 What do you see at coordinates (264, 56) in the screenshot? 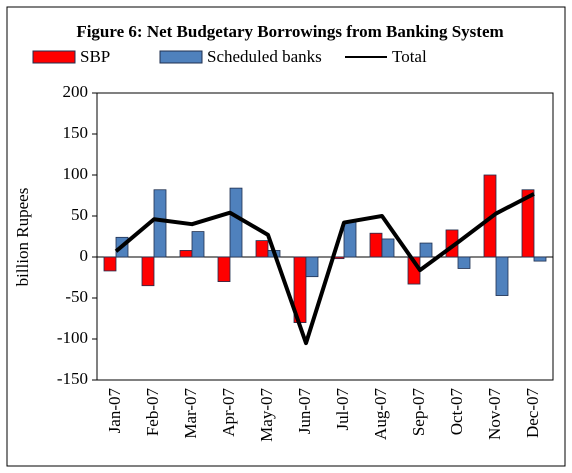
I see `legend-label: Scheduled banks` at bounding box center [264, 56].